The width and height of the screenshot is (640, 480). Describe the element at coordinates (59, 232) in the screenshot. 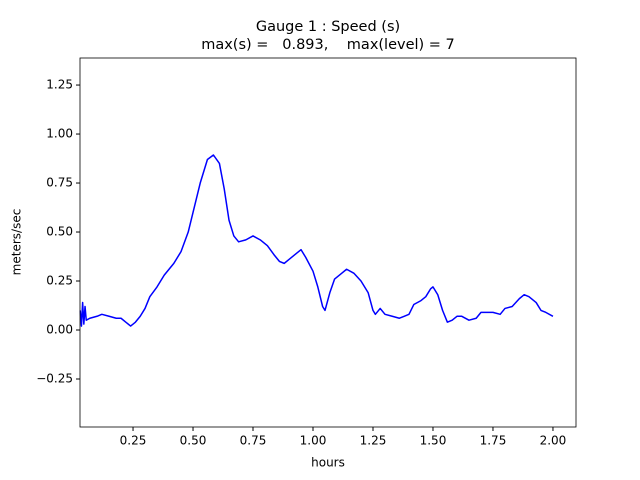

I see `y-tick-label: 0.50` at that location.